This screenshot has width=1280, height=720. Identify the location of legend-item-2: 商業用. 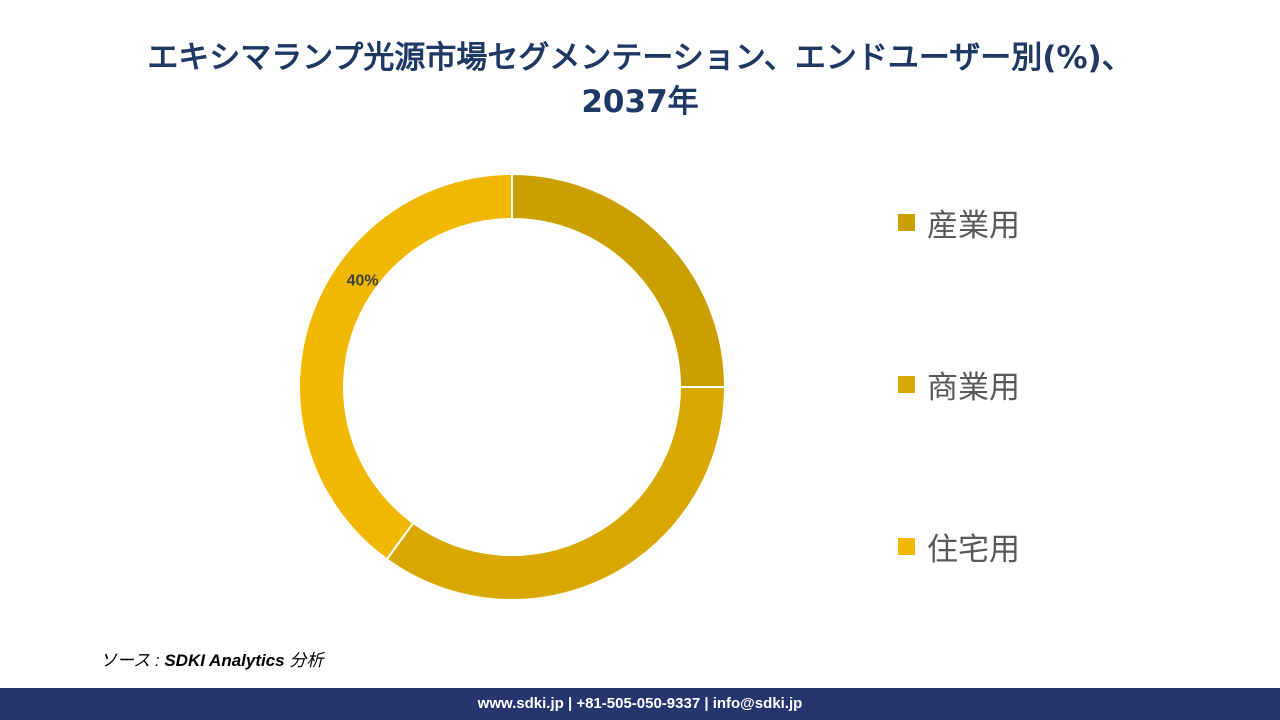
(959, 384).